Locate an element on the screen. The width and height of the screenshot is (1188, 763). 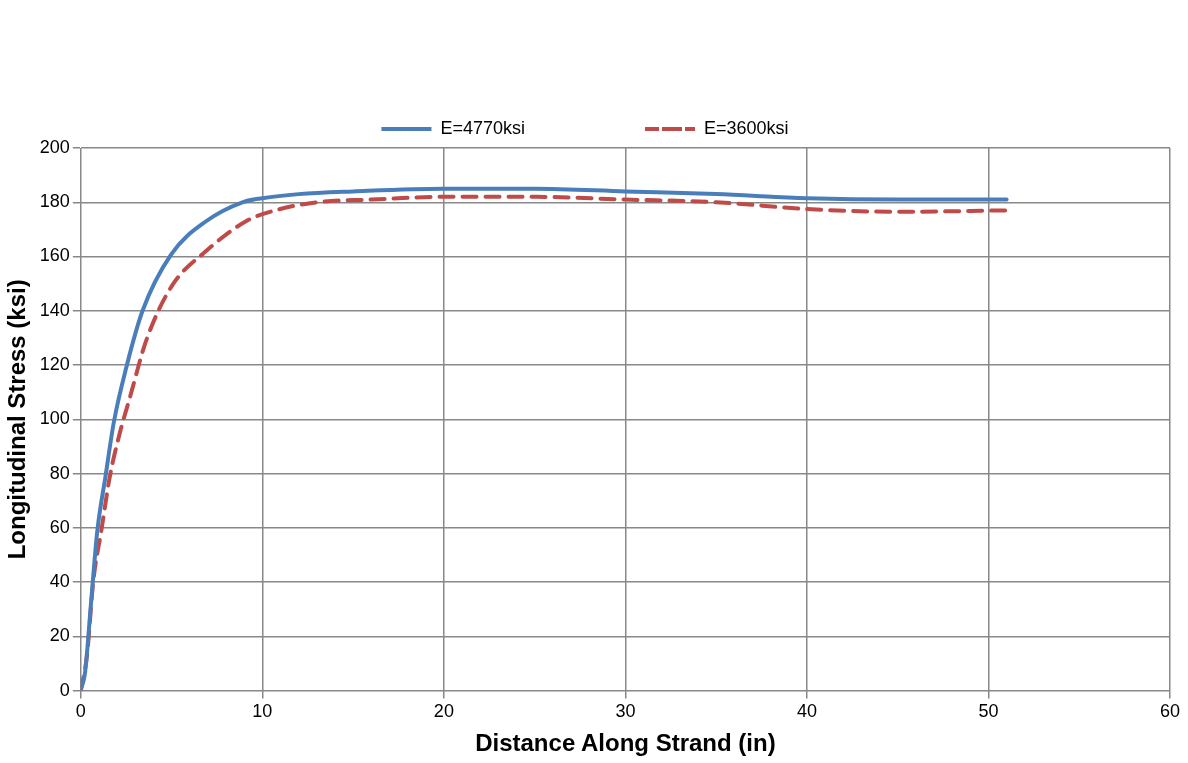
y-tick-label: 160 is located at coordinates (54, 255).